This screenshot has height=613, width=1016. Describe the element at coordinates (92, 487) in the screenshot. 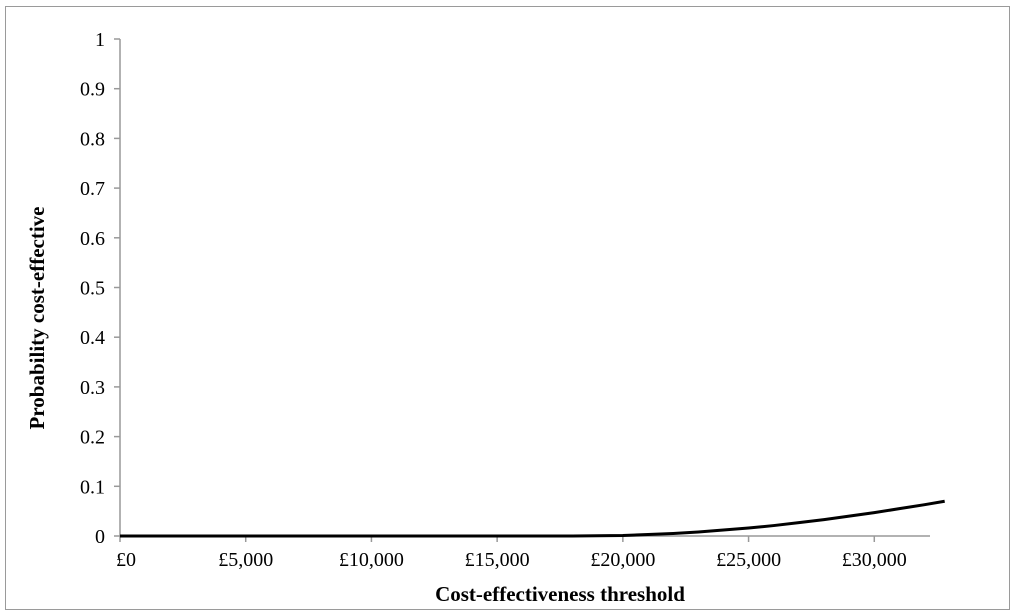

I see `y-tick-label: 0.1` at that location.